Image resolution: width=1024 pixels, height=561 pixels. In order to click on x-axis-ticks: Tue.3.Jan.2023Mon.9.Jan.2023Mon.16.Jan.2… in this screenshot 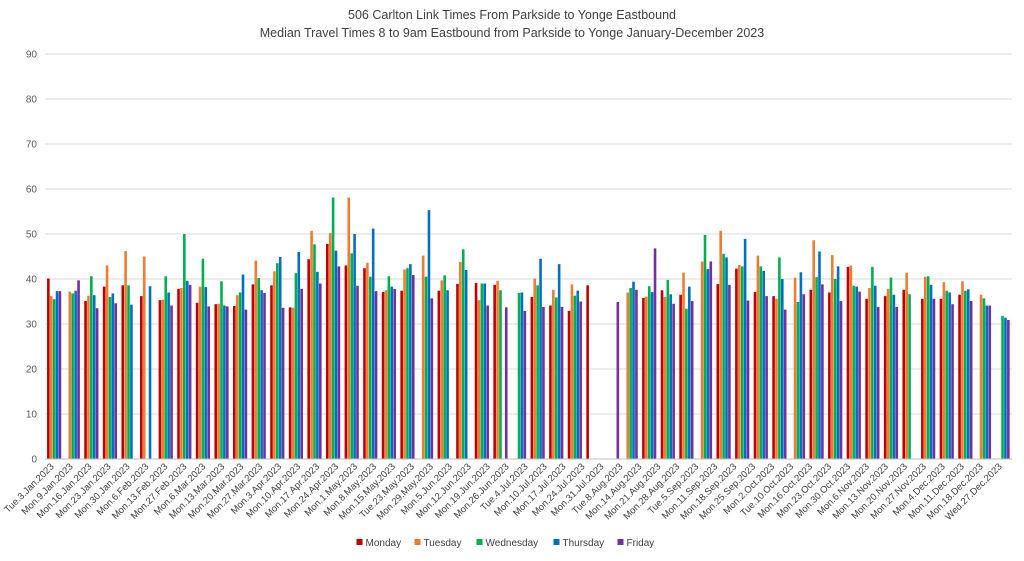, I will do `click(503, 491)`.